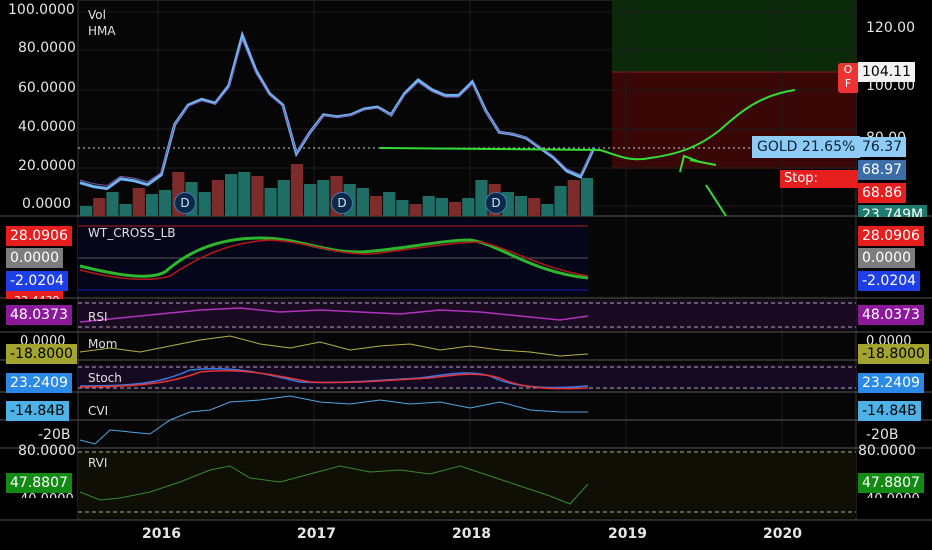 The width and height of the screenshot is (932, 550). I want to click on stoch-right-value: 23.2409, so click(891, 383).